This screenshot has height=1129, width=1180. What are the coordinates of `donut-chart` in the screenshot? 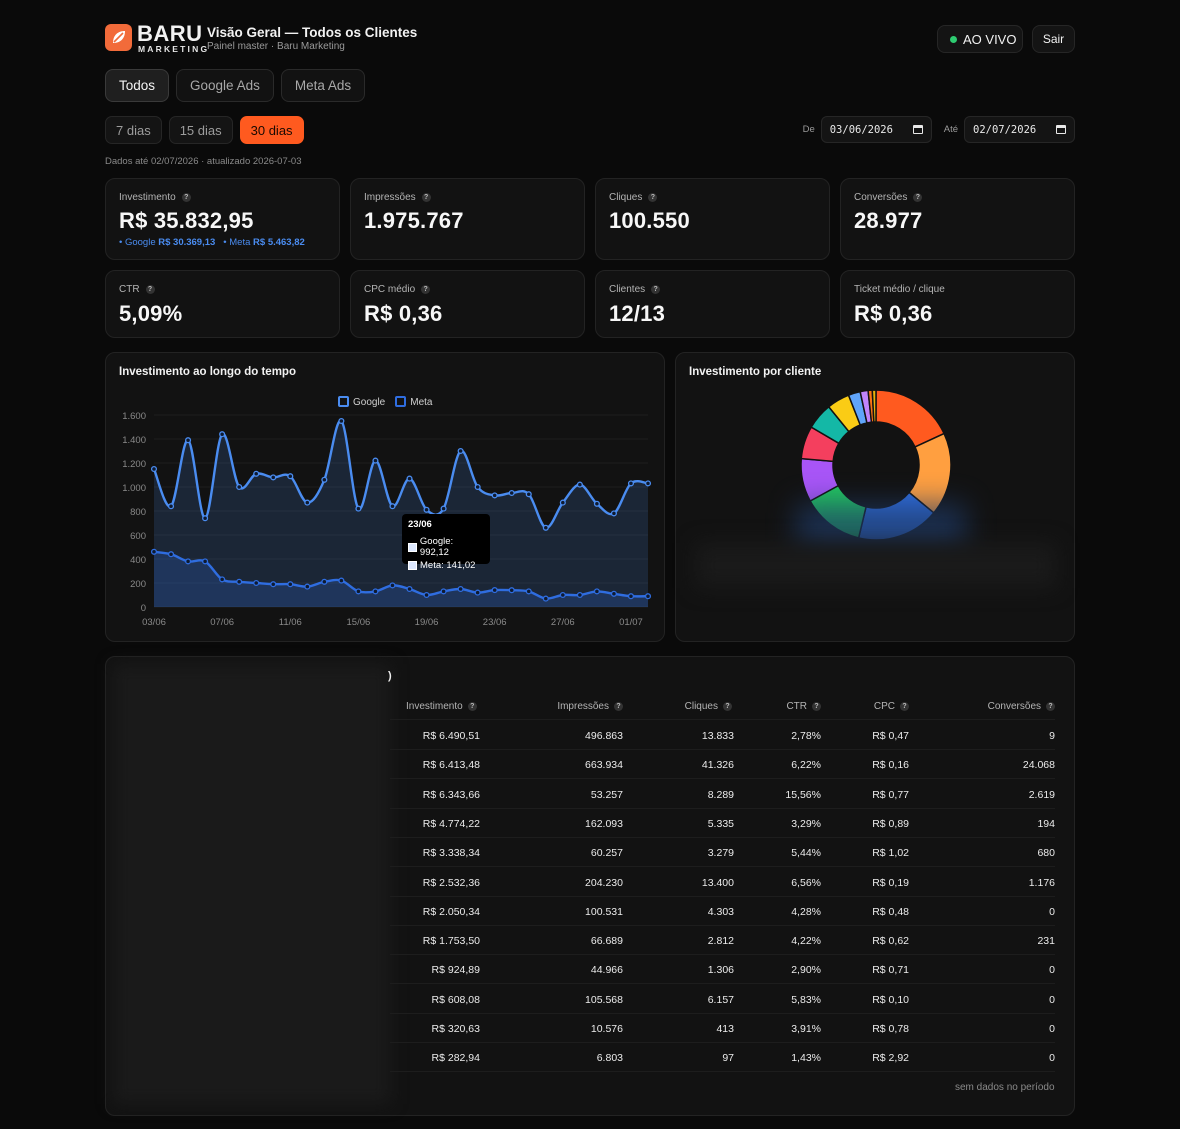 It's located at (876, 498).